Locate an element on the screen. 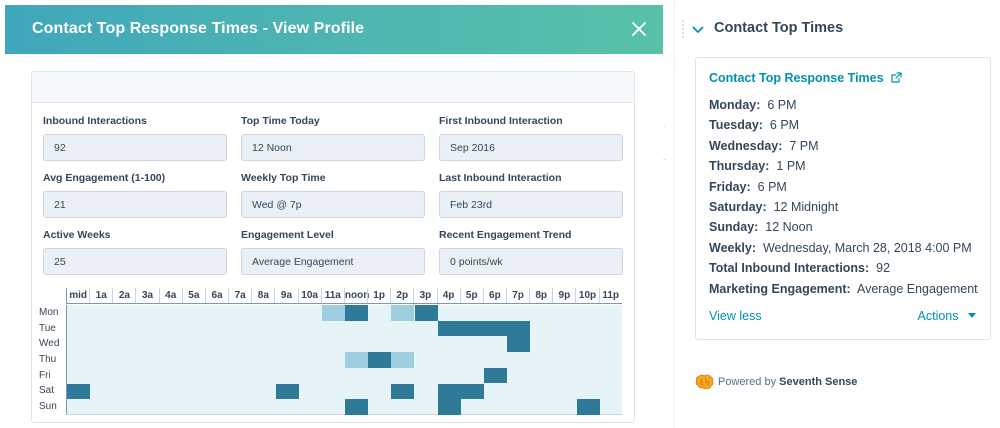 The width and height of the screenshot is (1000, 428). field-value: 21 is located at coordinates (135, 204).